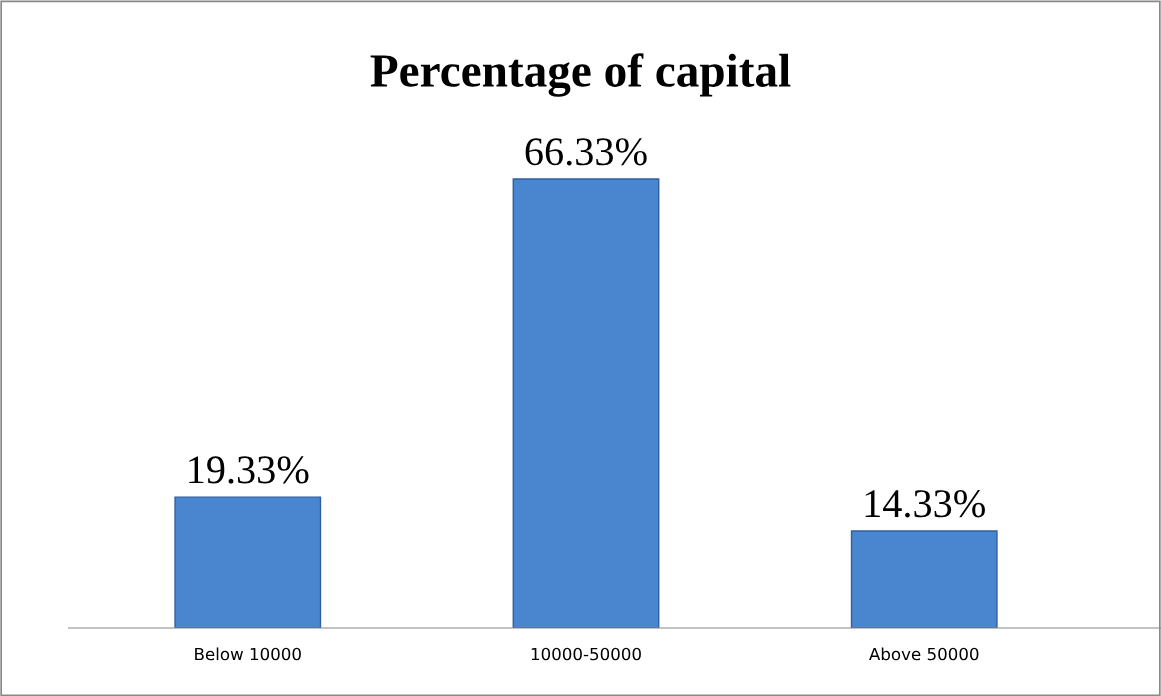 Image resolution: width=1161 pixels, height=696 pixels. Describe the element at coordinates (580, 75) in the screenshot. I see `chart-title: Percentage of capital` at that location.